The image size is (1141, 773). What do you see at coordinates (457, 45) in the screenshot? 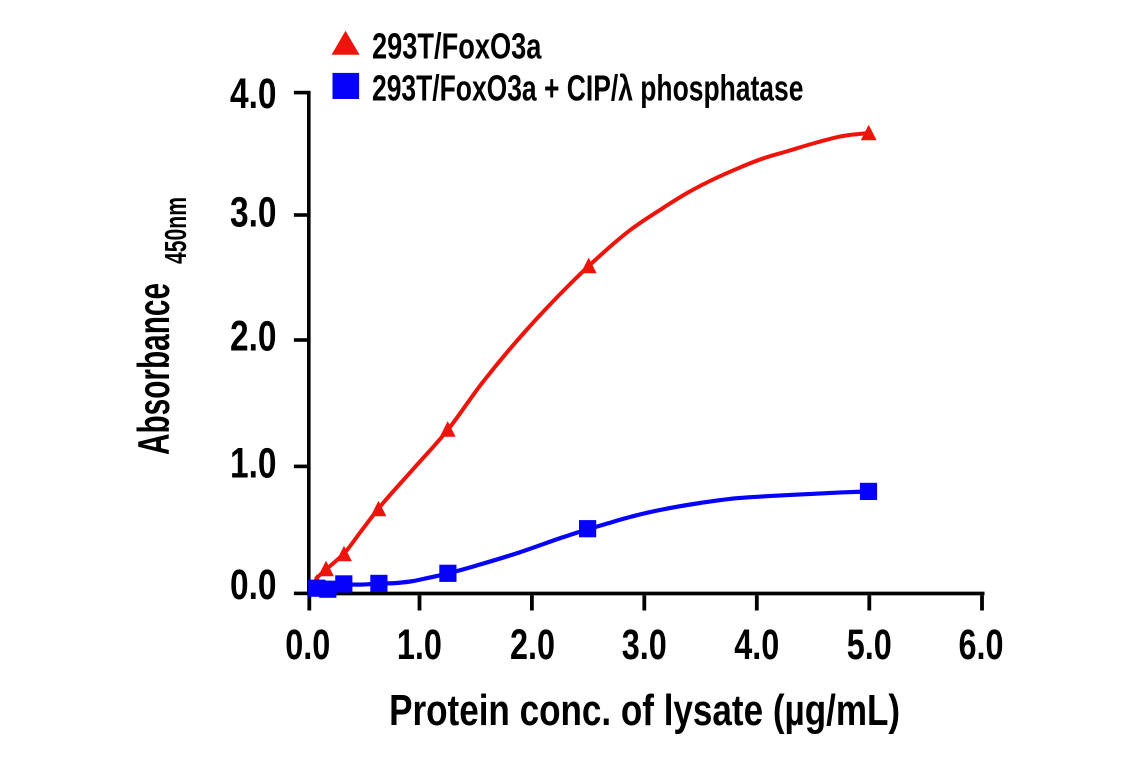
I see `svg-text: 293T/FoxO3a` at bounding box center [457, 45].